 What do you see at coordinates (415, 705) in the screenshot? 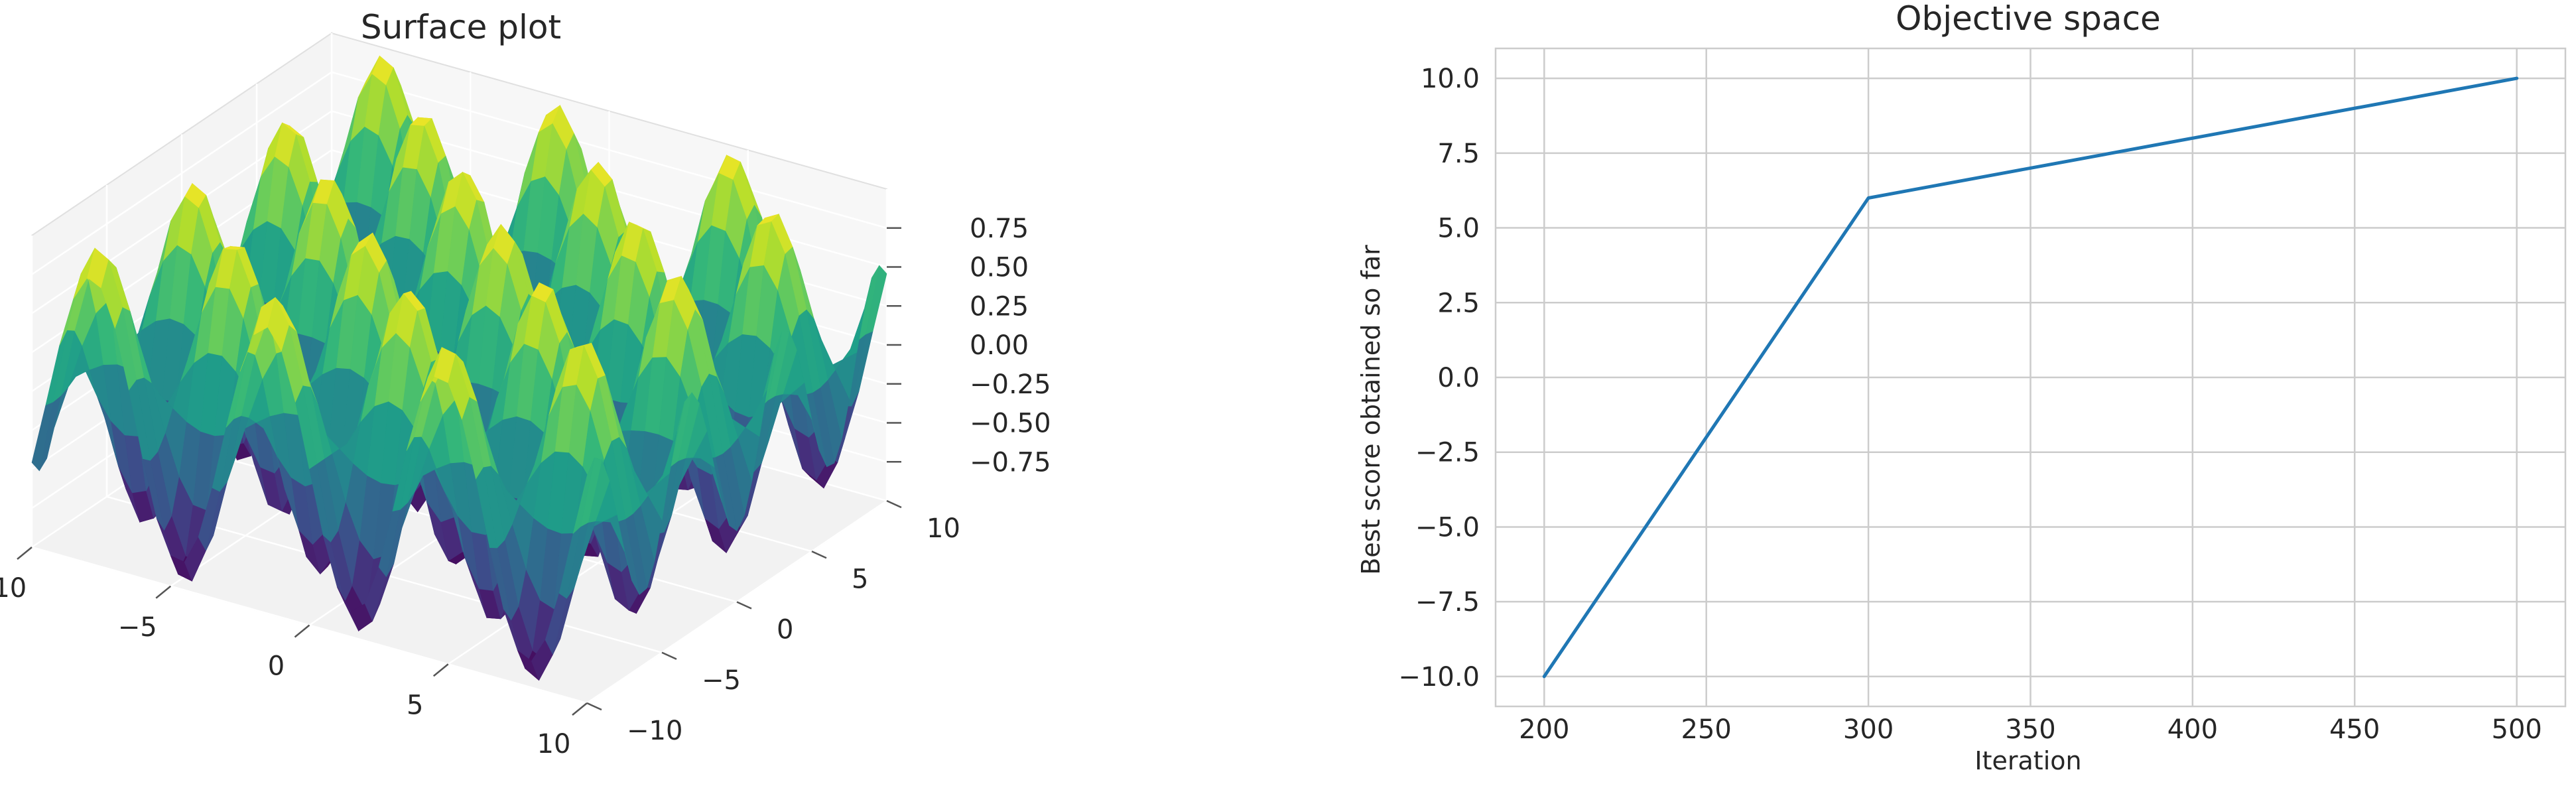
I see `surface-x-tick-label: 5` at bounding box center [415, 705].